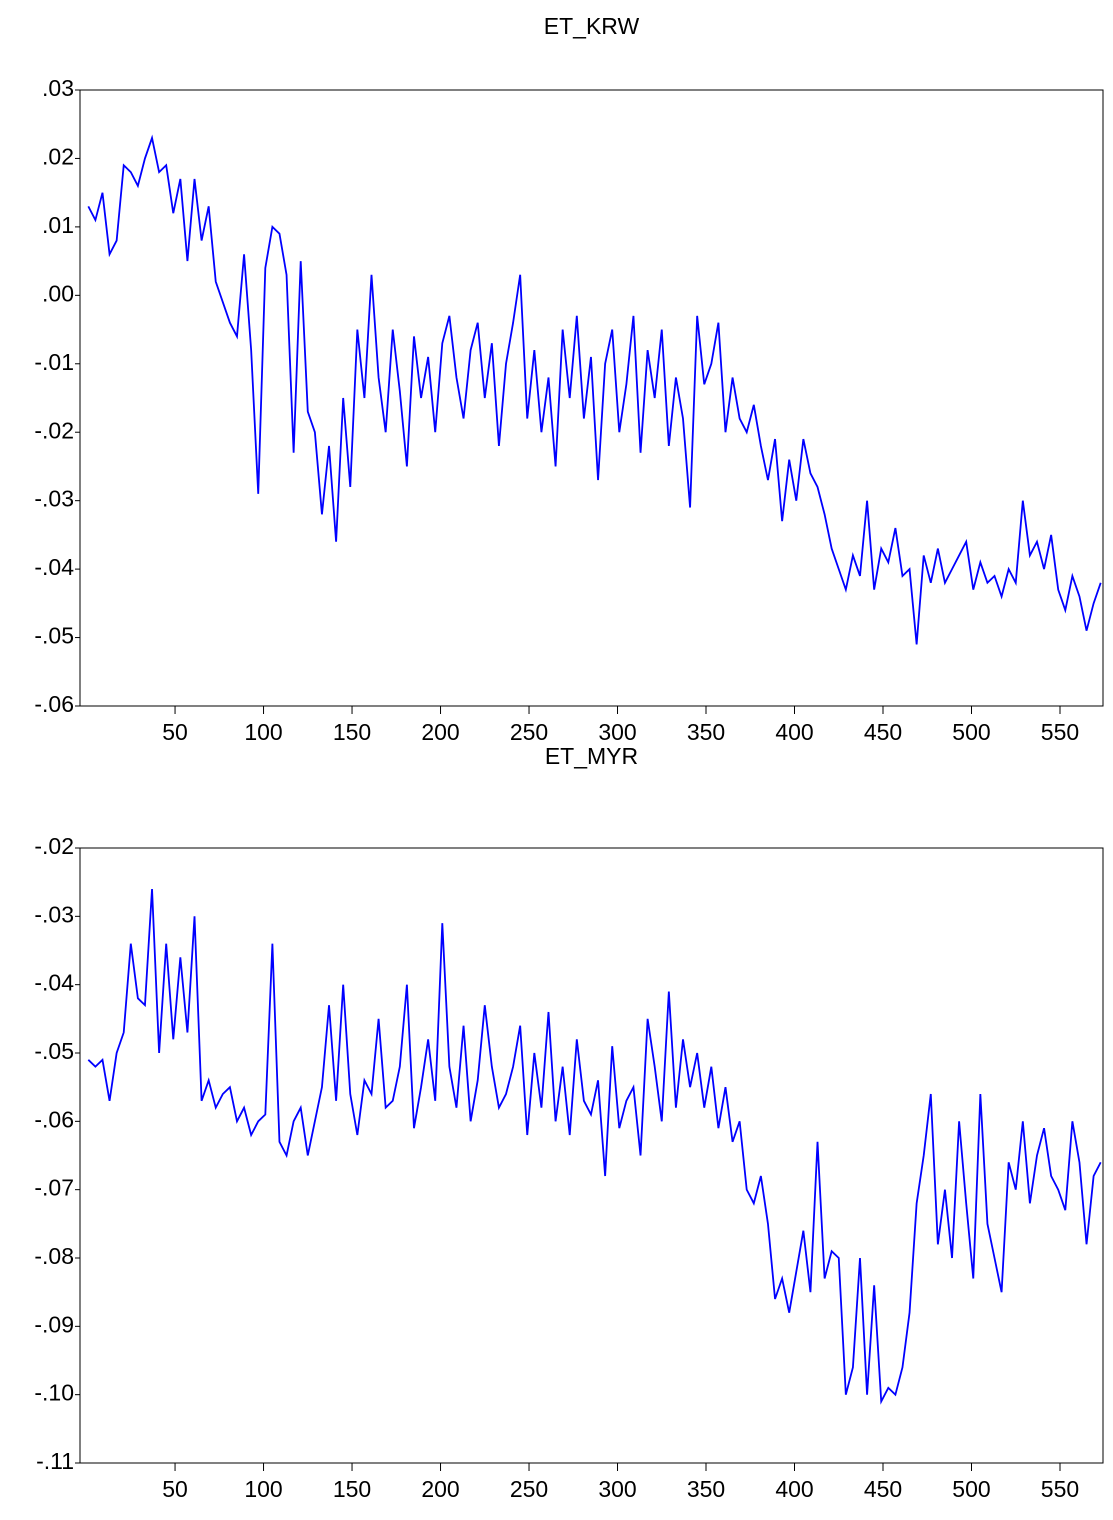  What do you see at coordinates (592, 26) in the screenshot?
I see `chart-title: ET_KRW` at bounding box center [592, 26].